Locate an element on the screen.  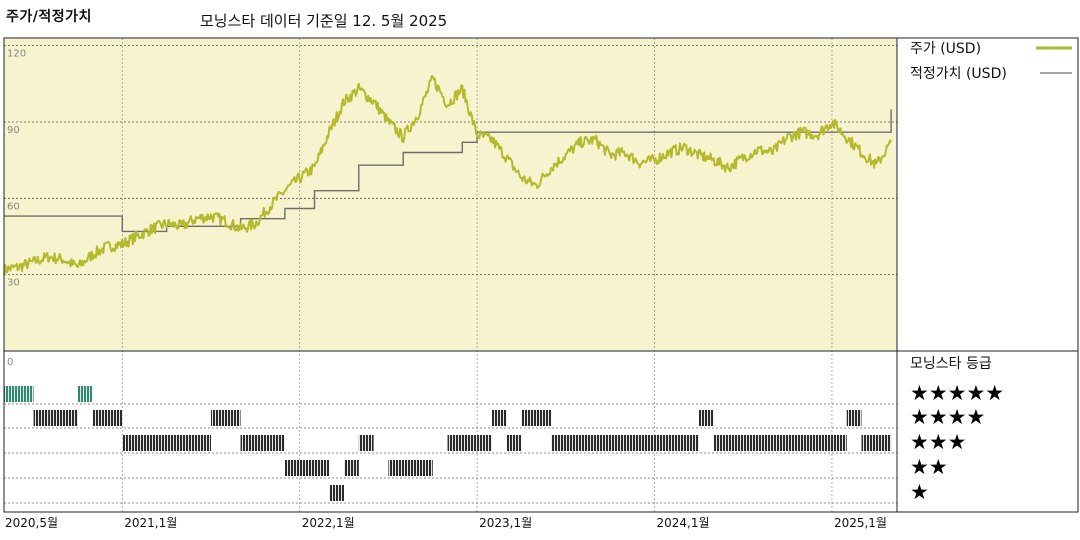
chart-title: 주가/적정가치 is located at coordinates (49, 17).